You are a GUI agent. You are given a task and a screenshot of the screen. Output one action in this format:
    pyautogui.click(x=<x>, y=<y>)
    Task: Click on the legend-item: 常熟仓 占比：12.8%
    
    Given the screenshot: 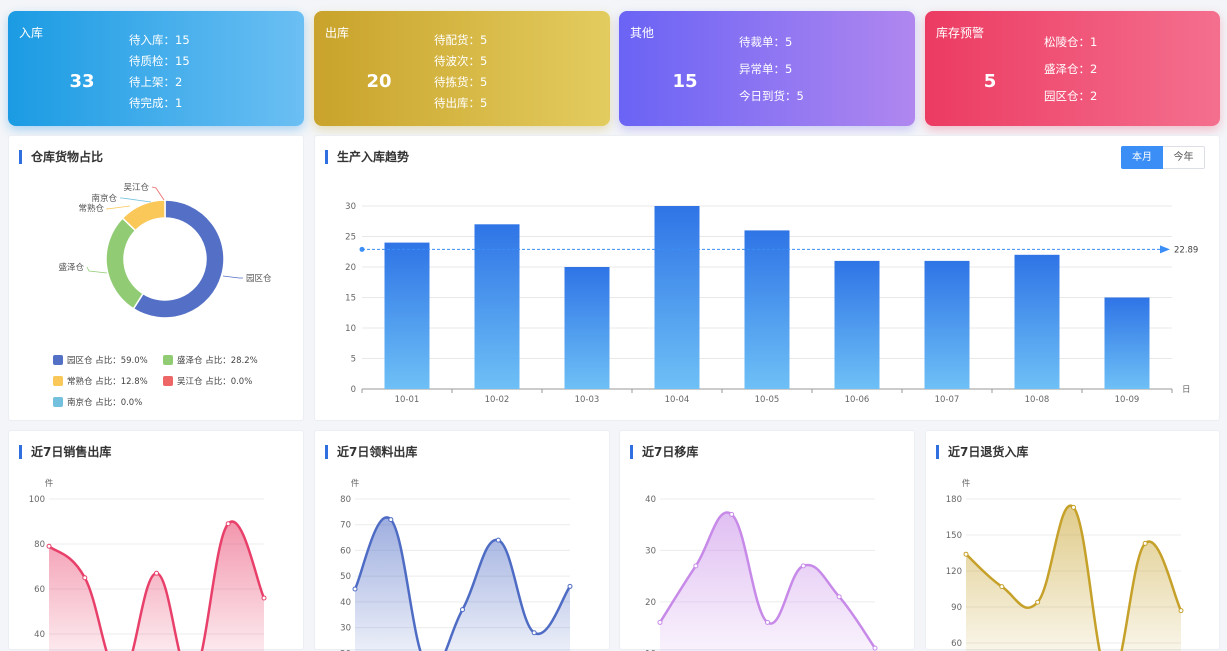 What is the action you would take?
    pyautogui.click(x=108, y=381)
    